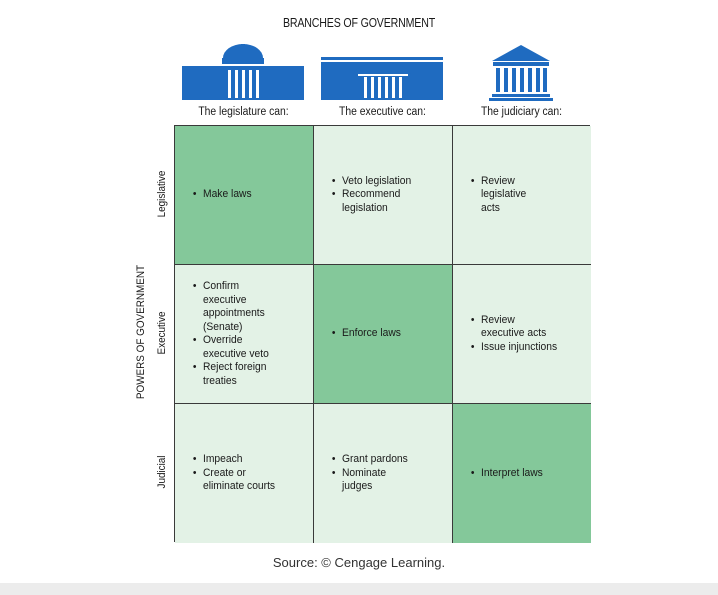 The width and height of the screenshot is (718, 595). Describe the element at coordinates (235, 374) in the screenshot. I see `list-item: Reject foreign treaties` at that location.